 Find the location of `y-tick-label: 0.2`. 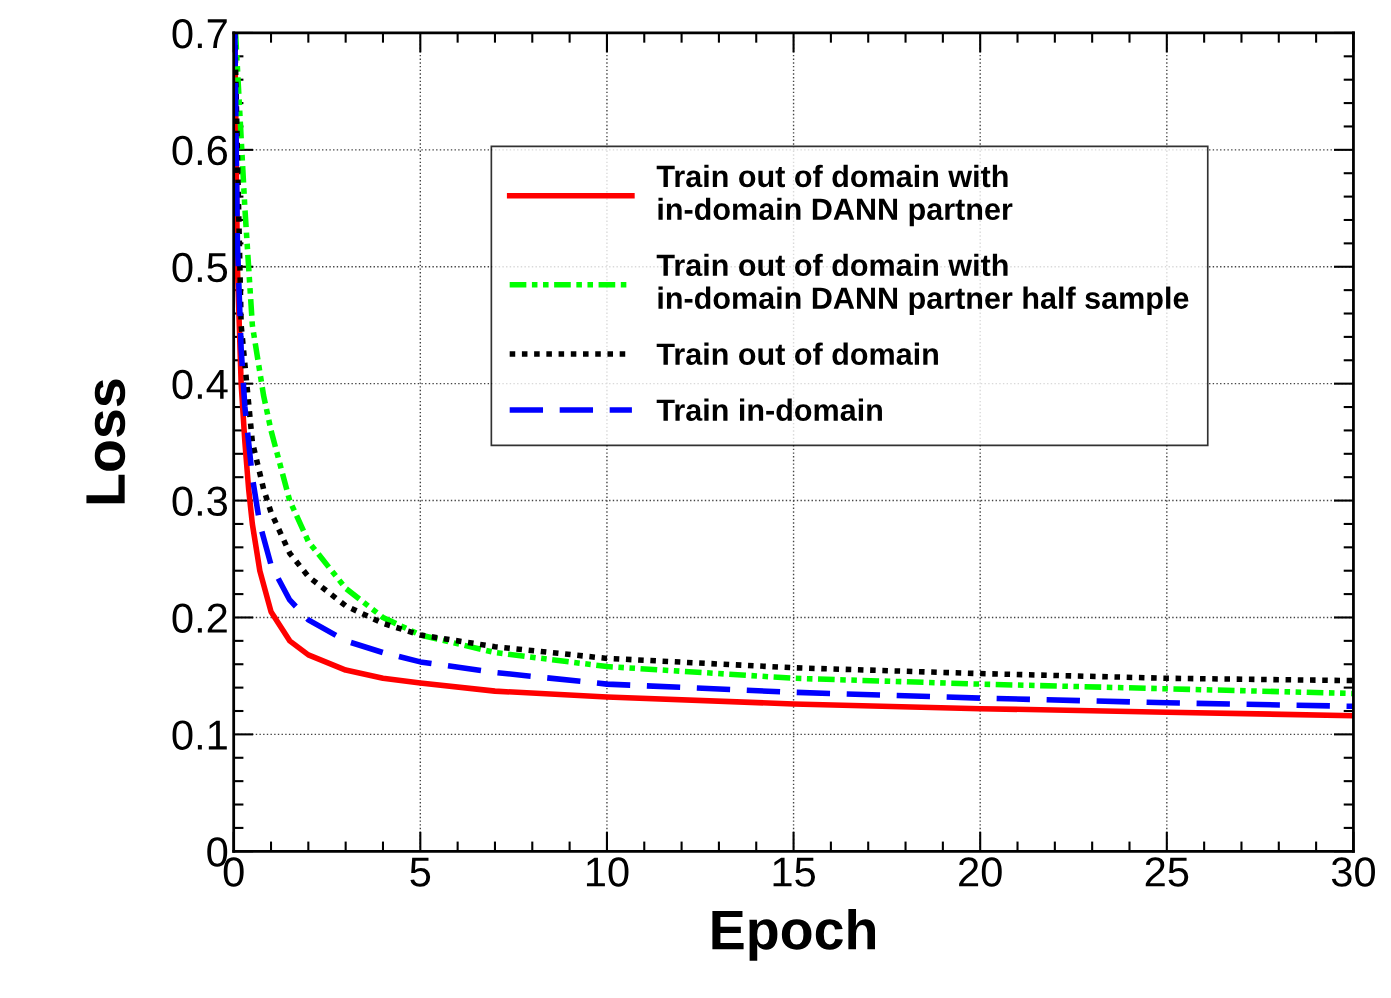

y-tick-label: 0.2 is located at coordinates (199, 618).